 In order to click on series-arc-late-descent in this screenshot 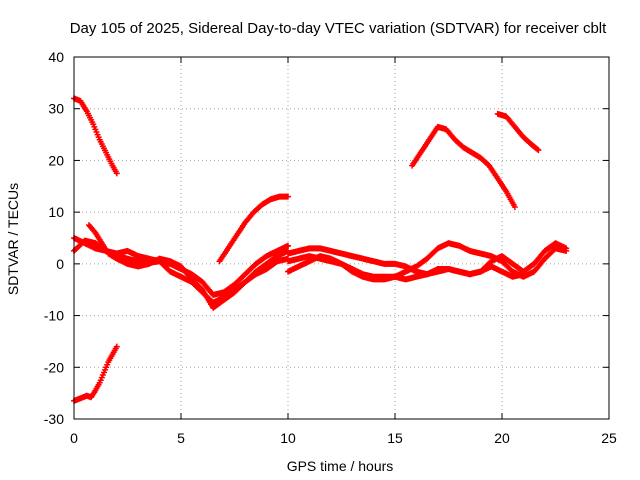, I will do `click(518, 132)`.